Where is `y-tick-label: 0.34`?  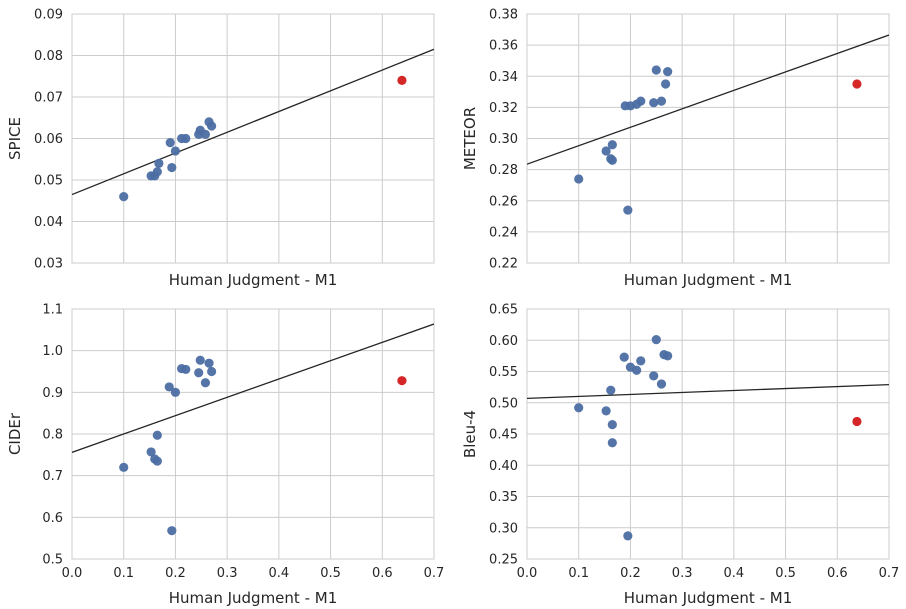 y-tick-label: 0.34 is located at coordinates (503, 77).